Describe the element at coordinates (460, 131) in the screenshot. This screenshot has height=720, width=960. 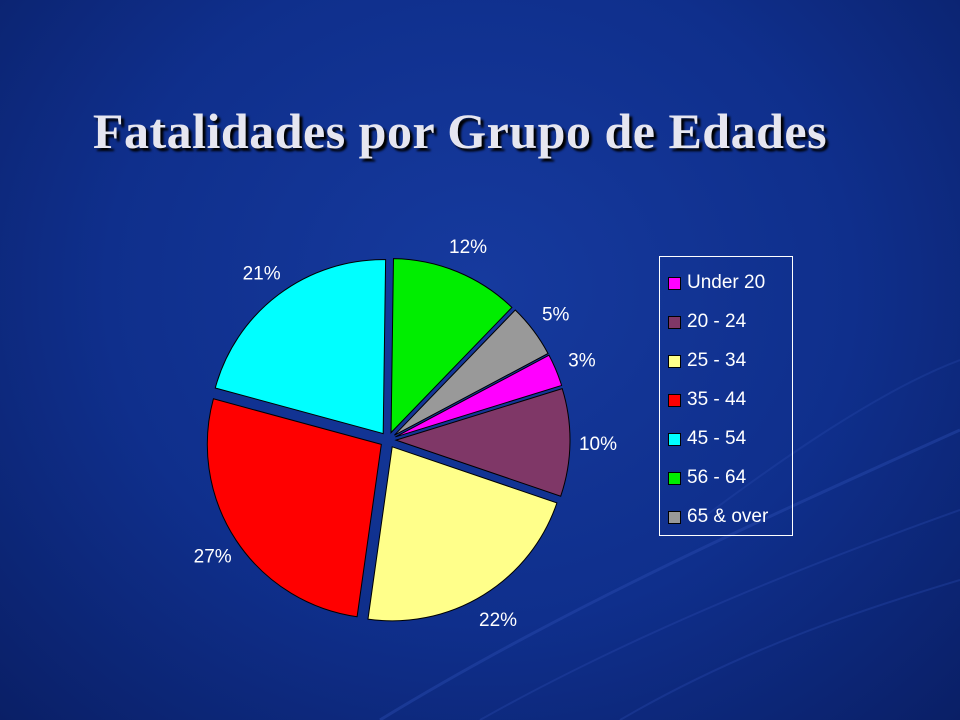
I see `slide-title: Fatalidades por Grupo de Edades` at that location.